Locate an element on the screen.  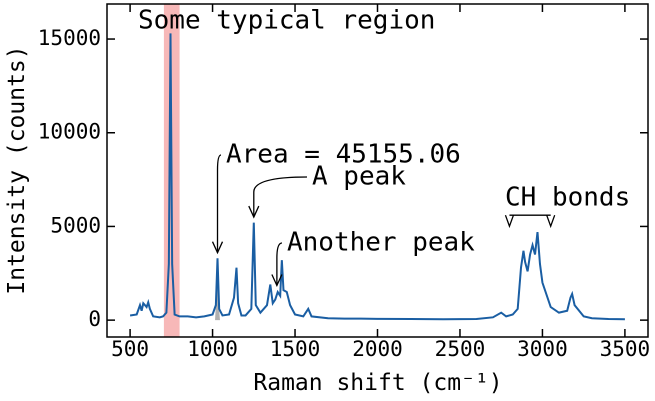
annotation-text: A peak is located at coordinates (359, 177).